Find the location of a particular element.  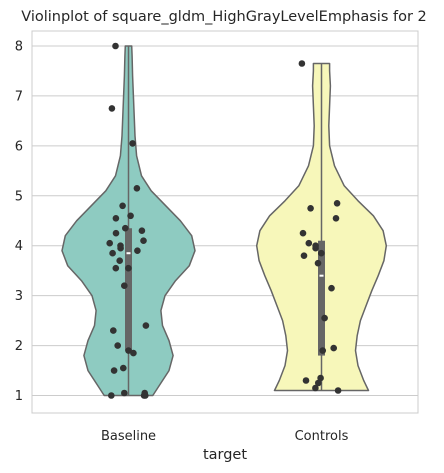

x-tick-label: Baseline is located at coordinates (128, 436).